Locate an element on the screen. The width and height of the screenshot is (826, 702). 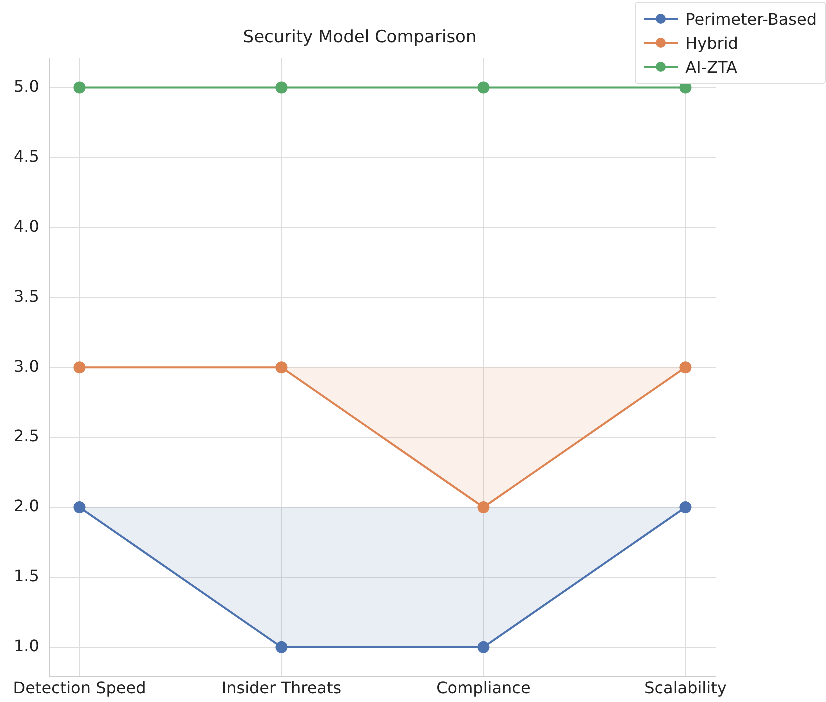
x-tick-label: Scalability is located at coordinates (685, 688).